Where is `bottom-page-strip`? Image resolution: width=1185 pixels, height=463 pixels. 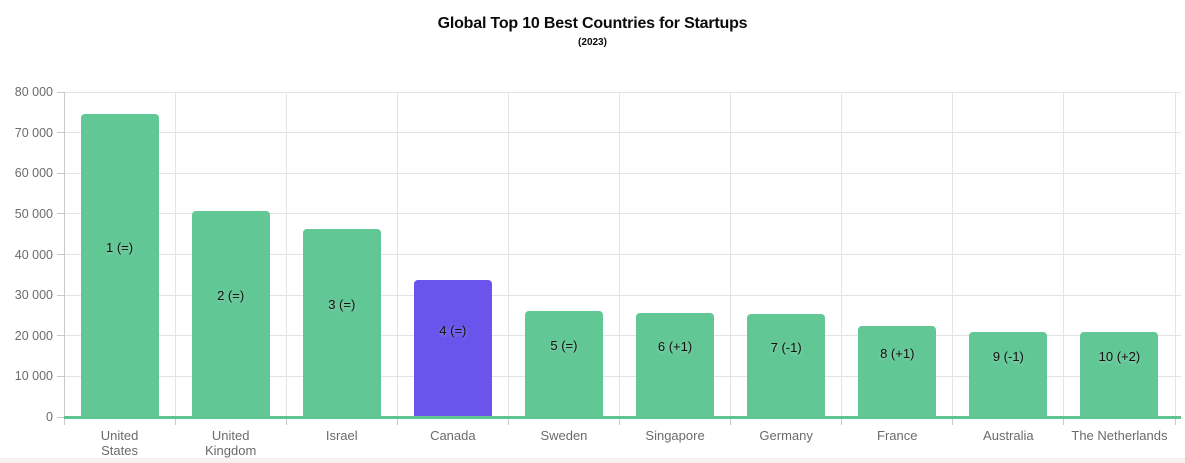 bottom-page-strip is located at coordinates (592, 460).